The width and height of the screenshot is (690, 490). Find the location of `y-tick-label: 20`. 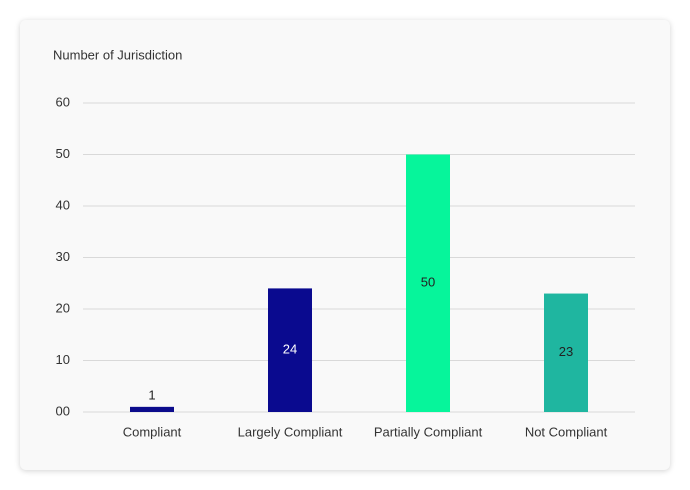

y-tick-label: 20 is located at coordinates (63, 307).